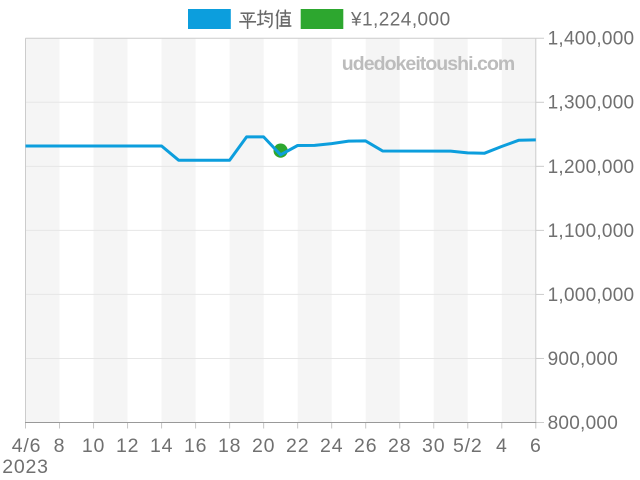 The image size is (640, 480). Describe the element at coordinates (536, 446) in the screenshot. I see `svg-text: 6` at that location.